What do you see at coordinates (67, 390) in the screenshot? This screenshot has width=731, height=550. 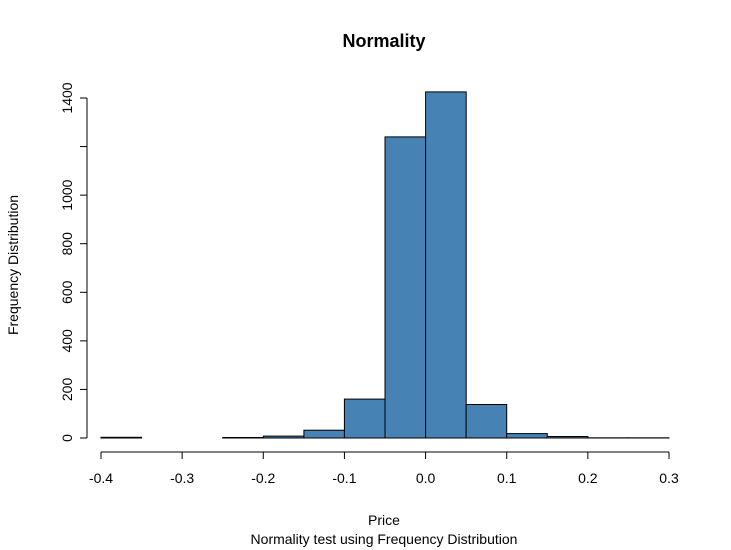 I see `y-tick-label-1: 200` at bounding box center [67, 390].